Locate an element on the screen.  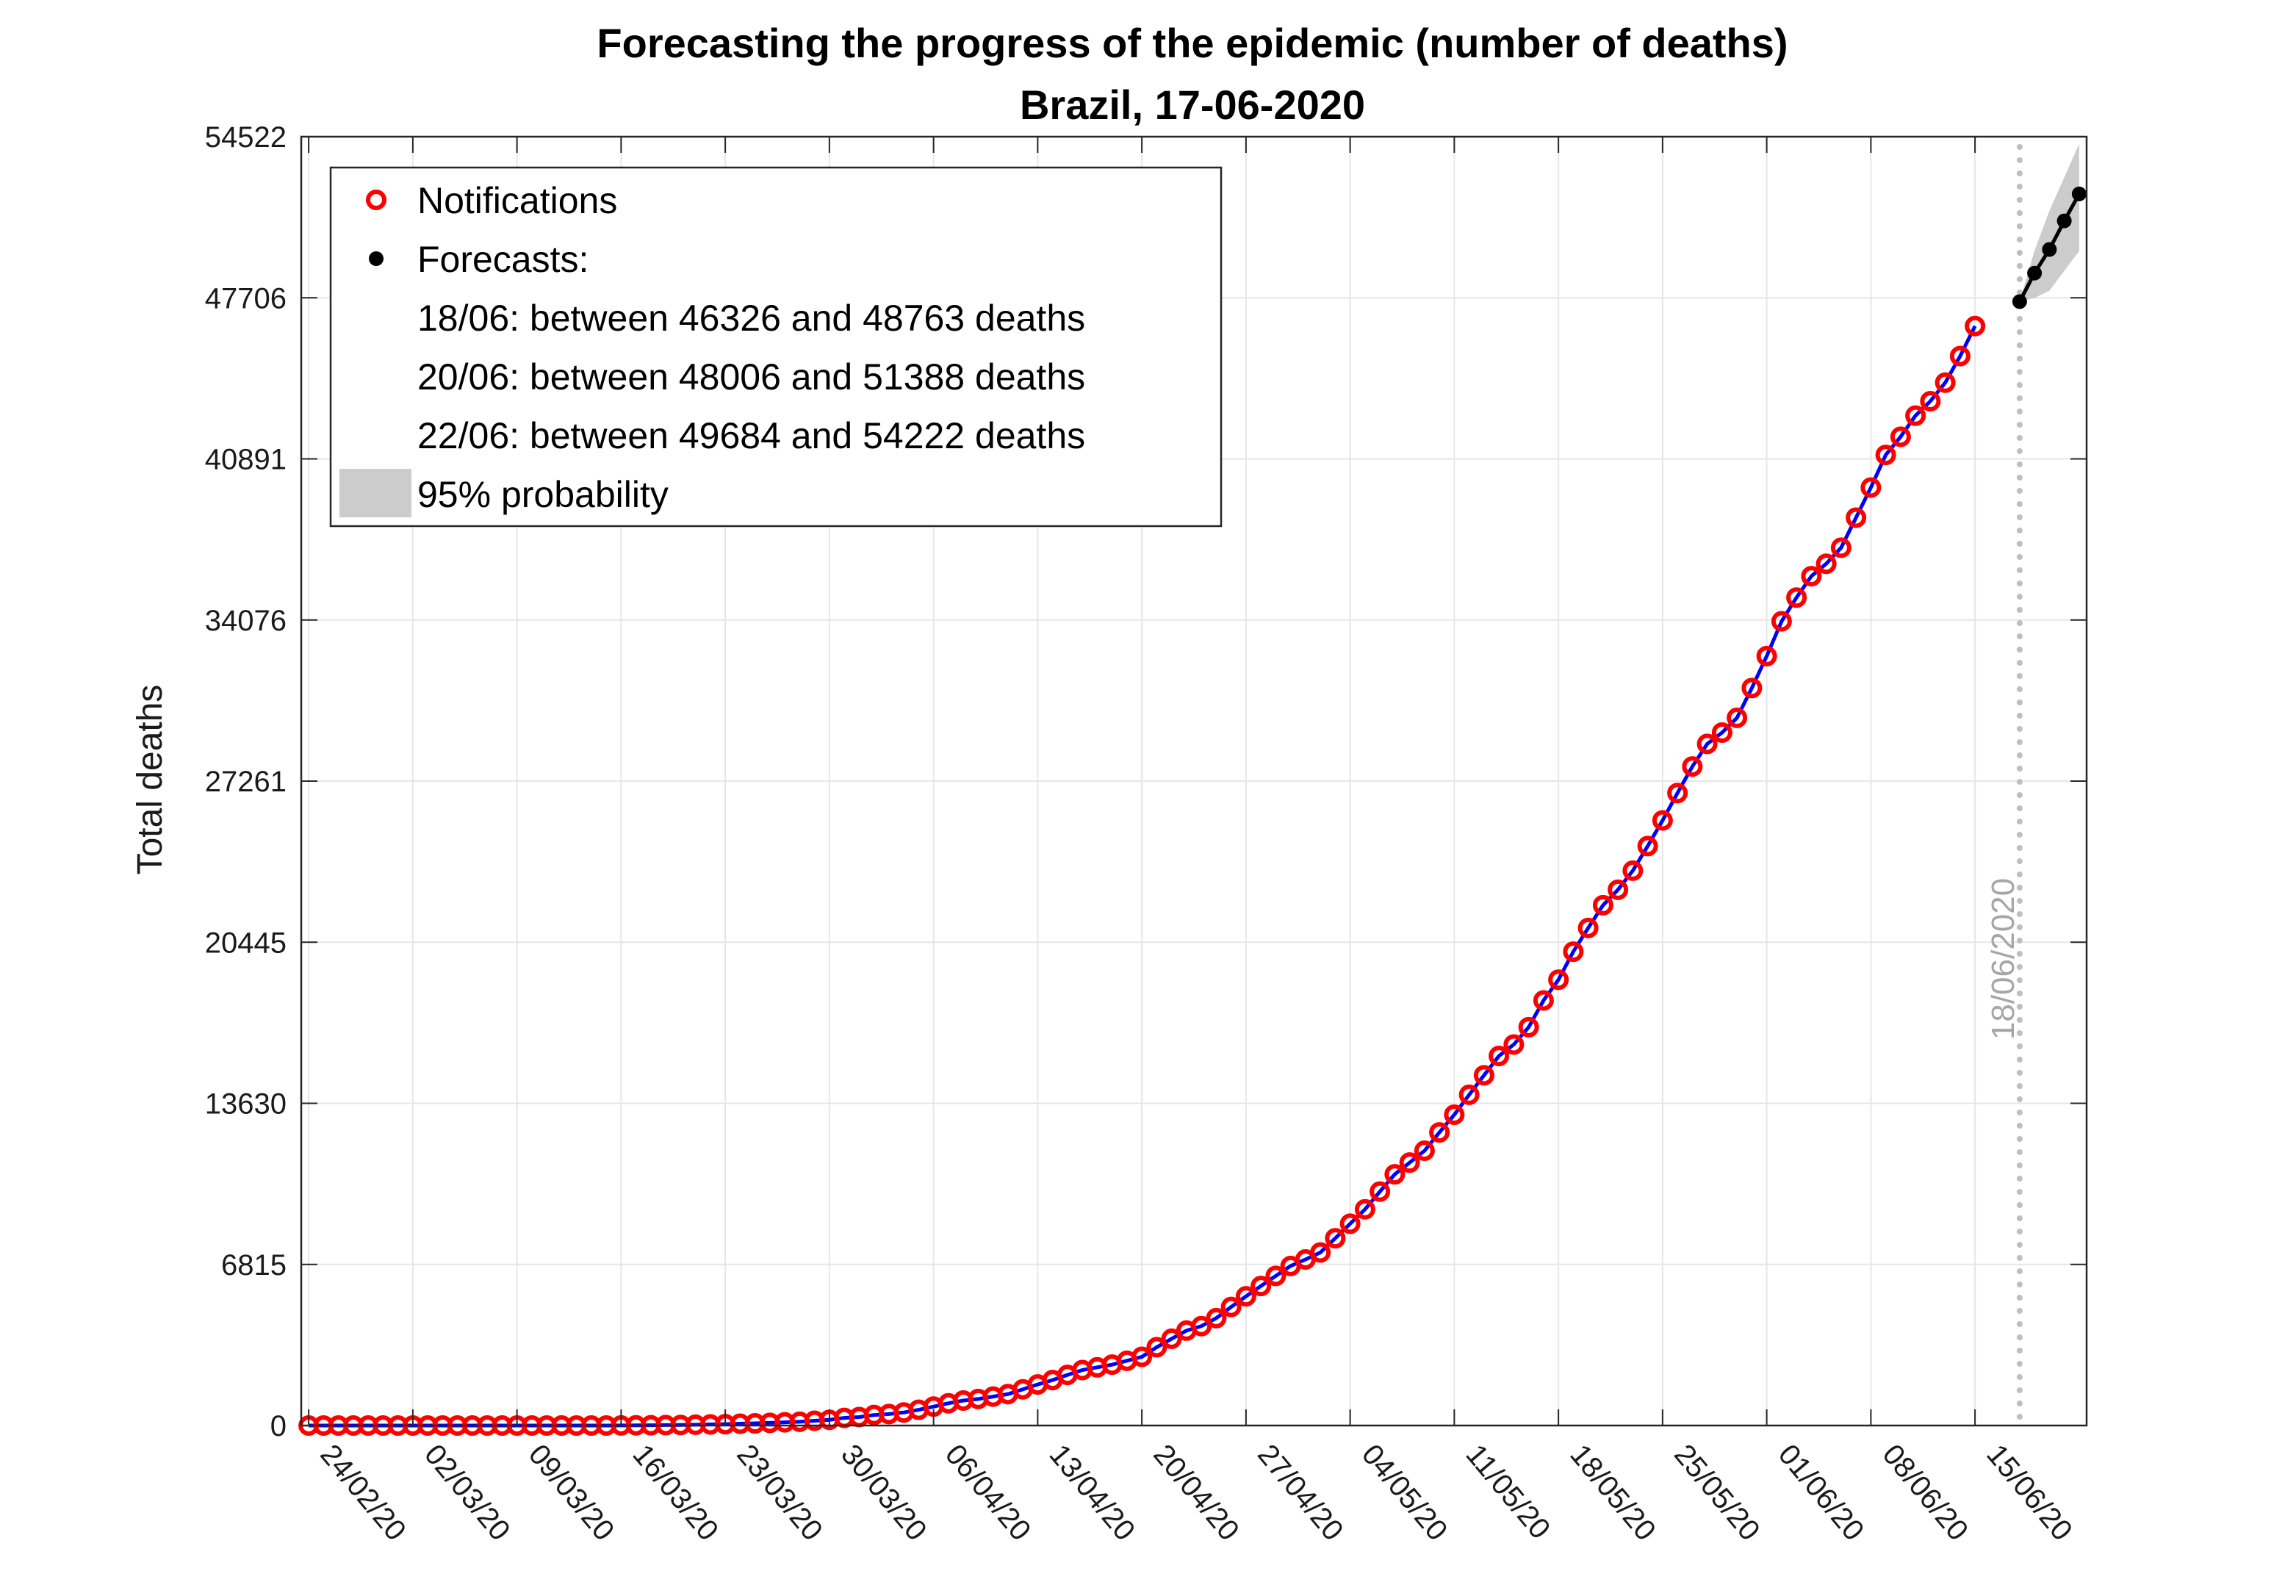
confidence-band is located at coordinates (2049, 222).